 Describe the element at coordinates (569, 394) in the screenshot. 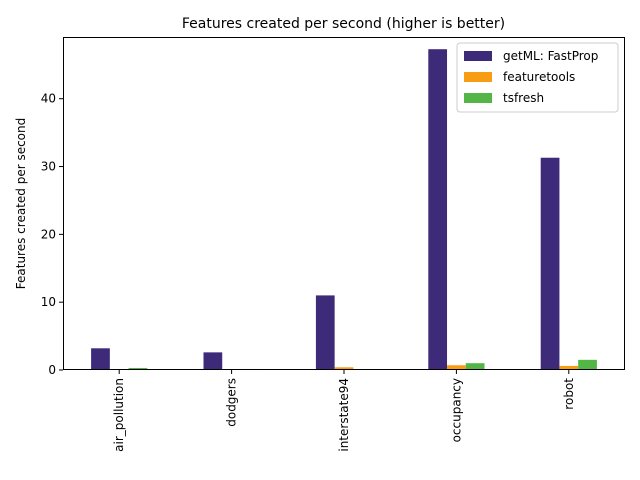

I see `x-tick-label: robot` at that location.